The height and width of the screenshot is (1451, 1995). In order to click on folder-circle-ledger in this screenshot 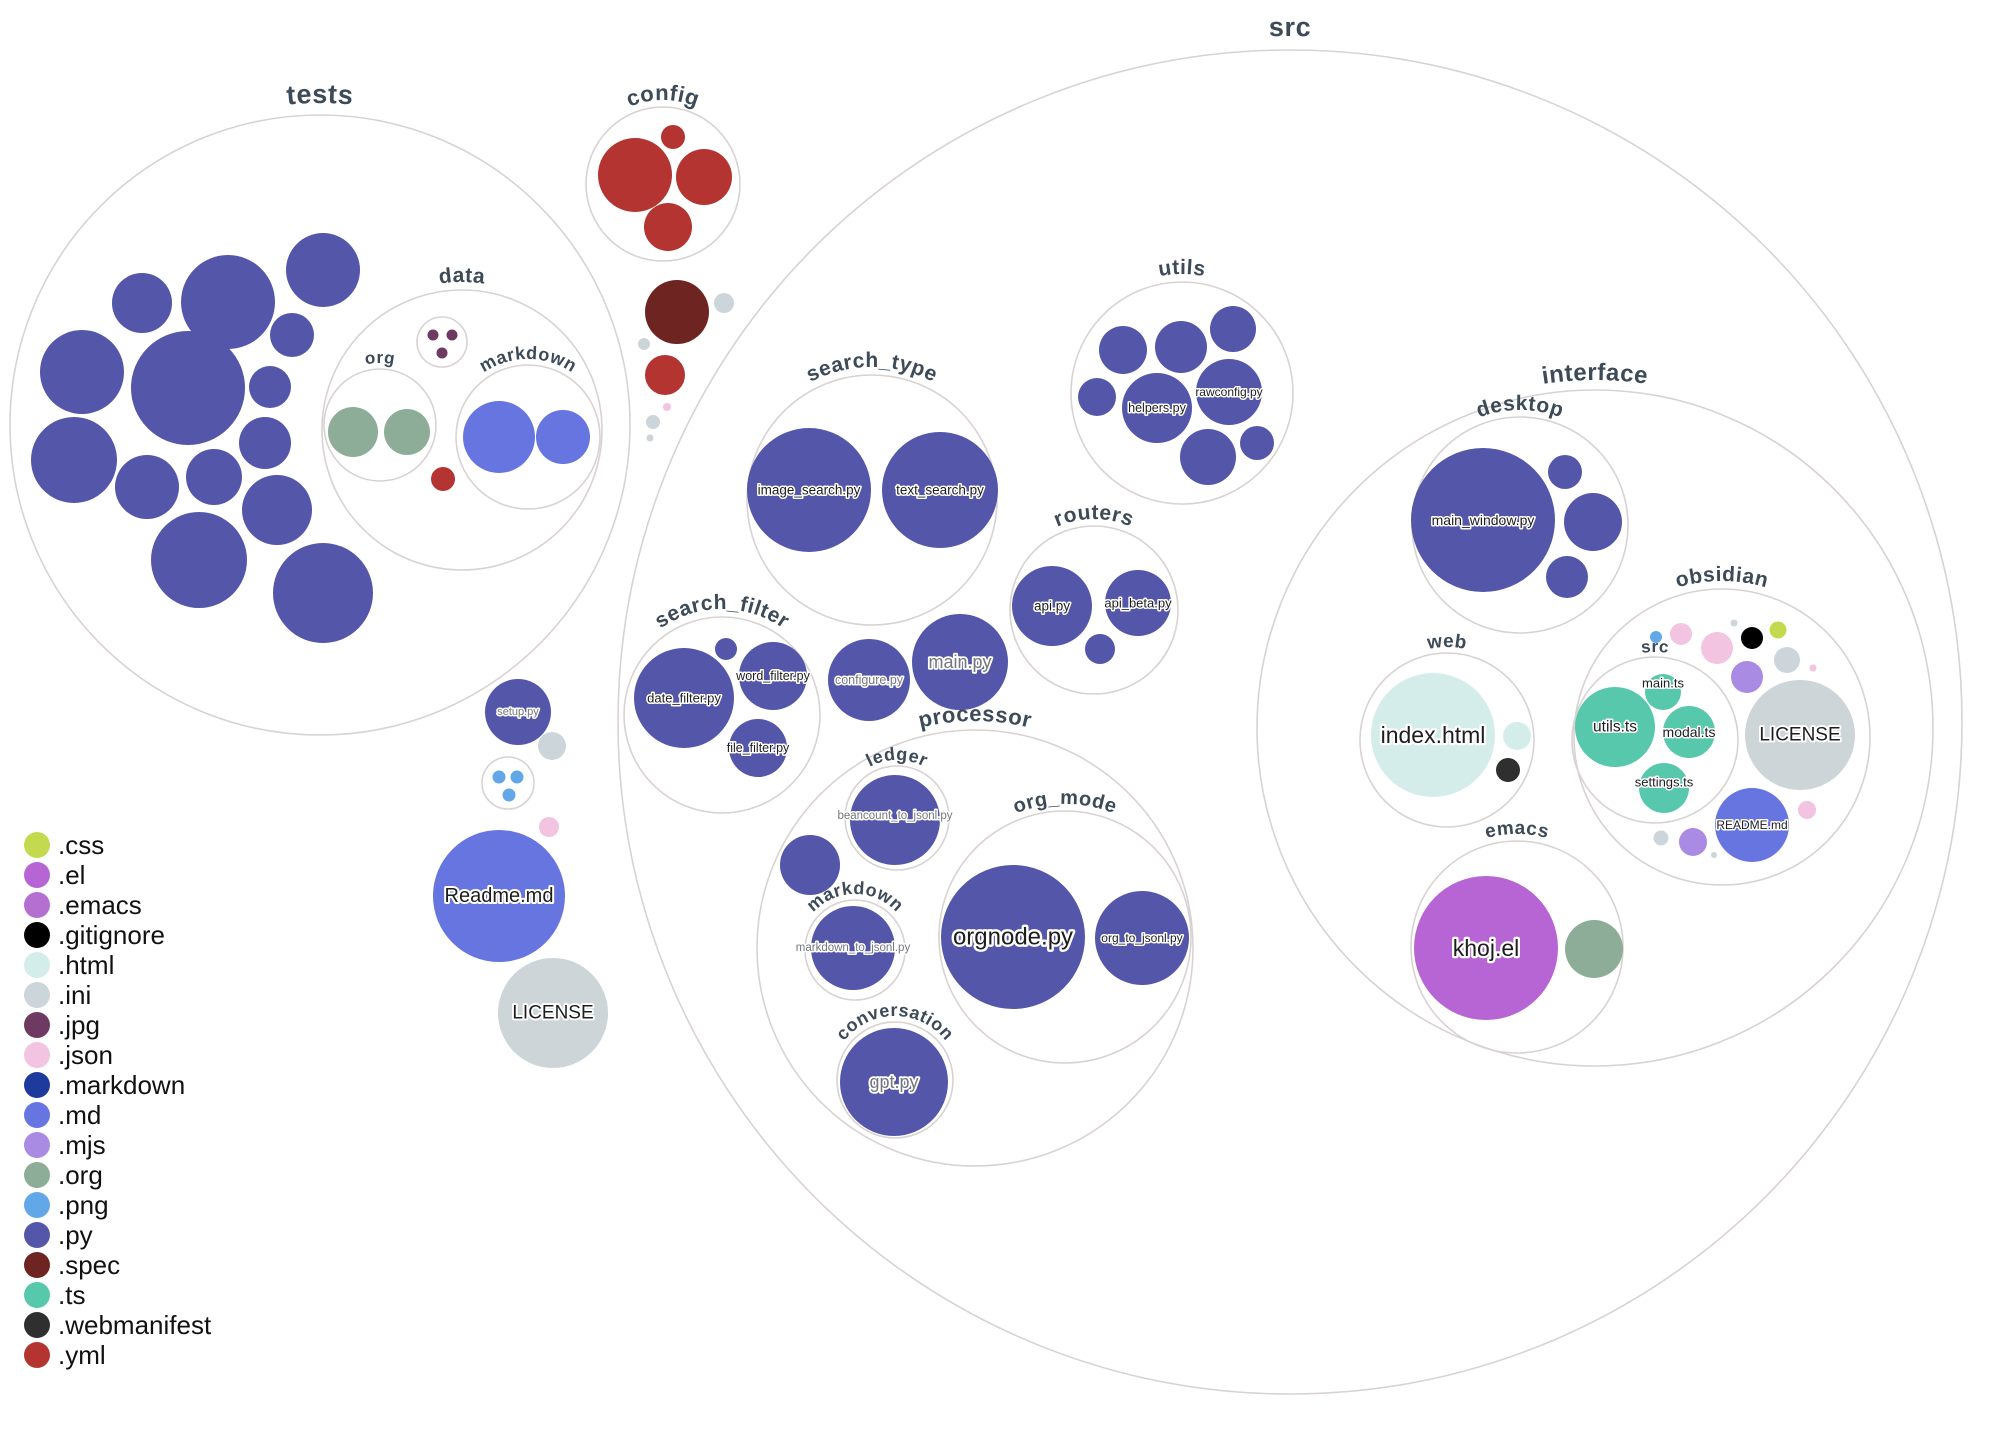, I will do `click(897, 818)`.